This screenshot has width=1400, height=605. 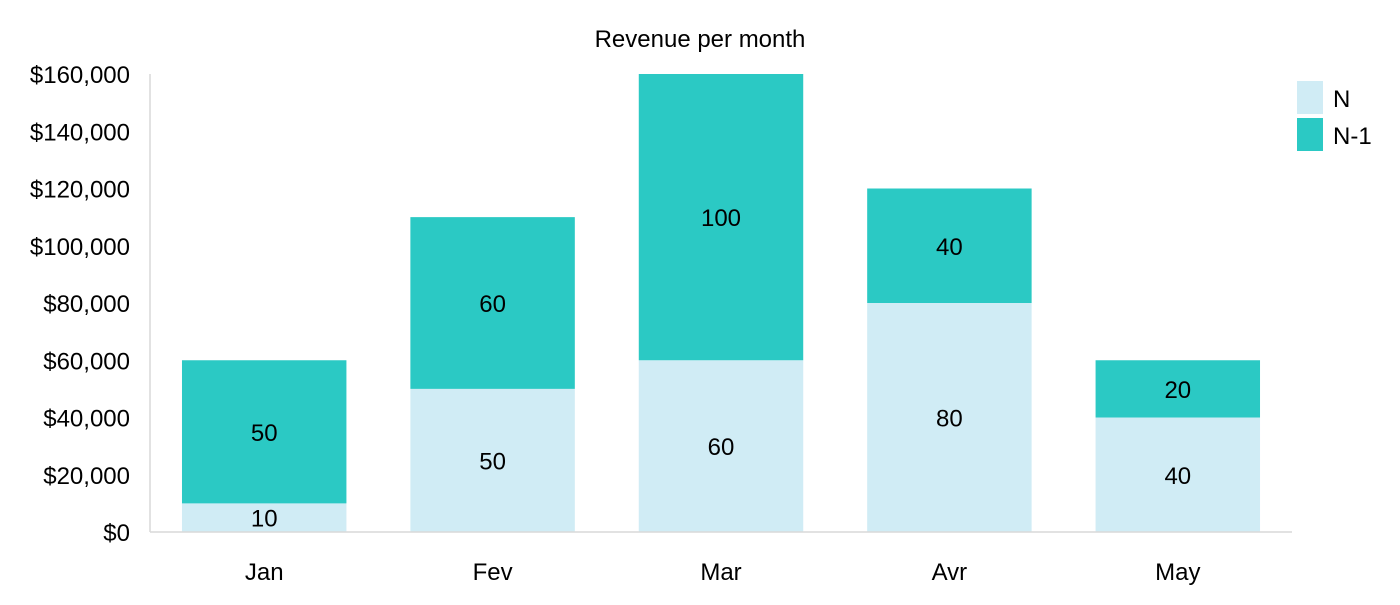 I want to click on bar-mar-n, so click(x=721, y=446).